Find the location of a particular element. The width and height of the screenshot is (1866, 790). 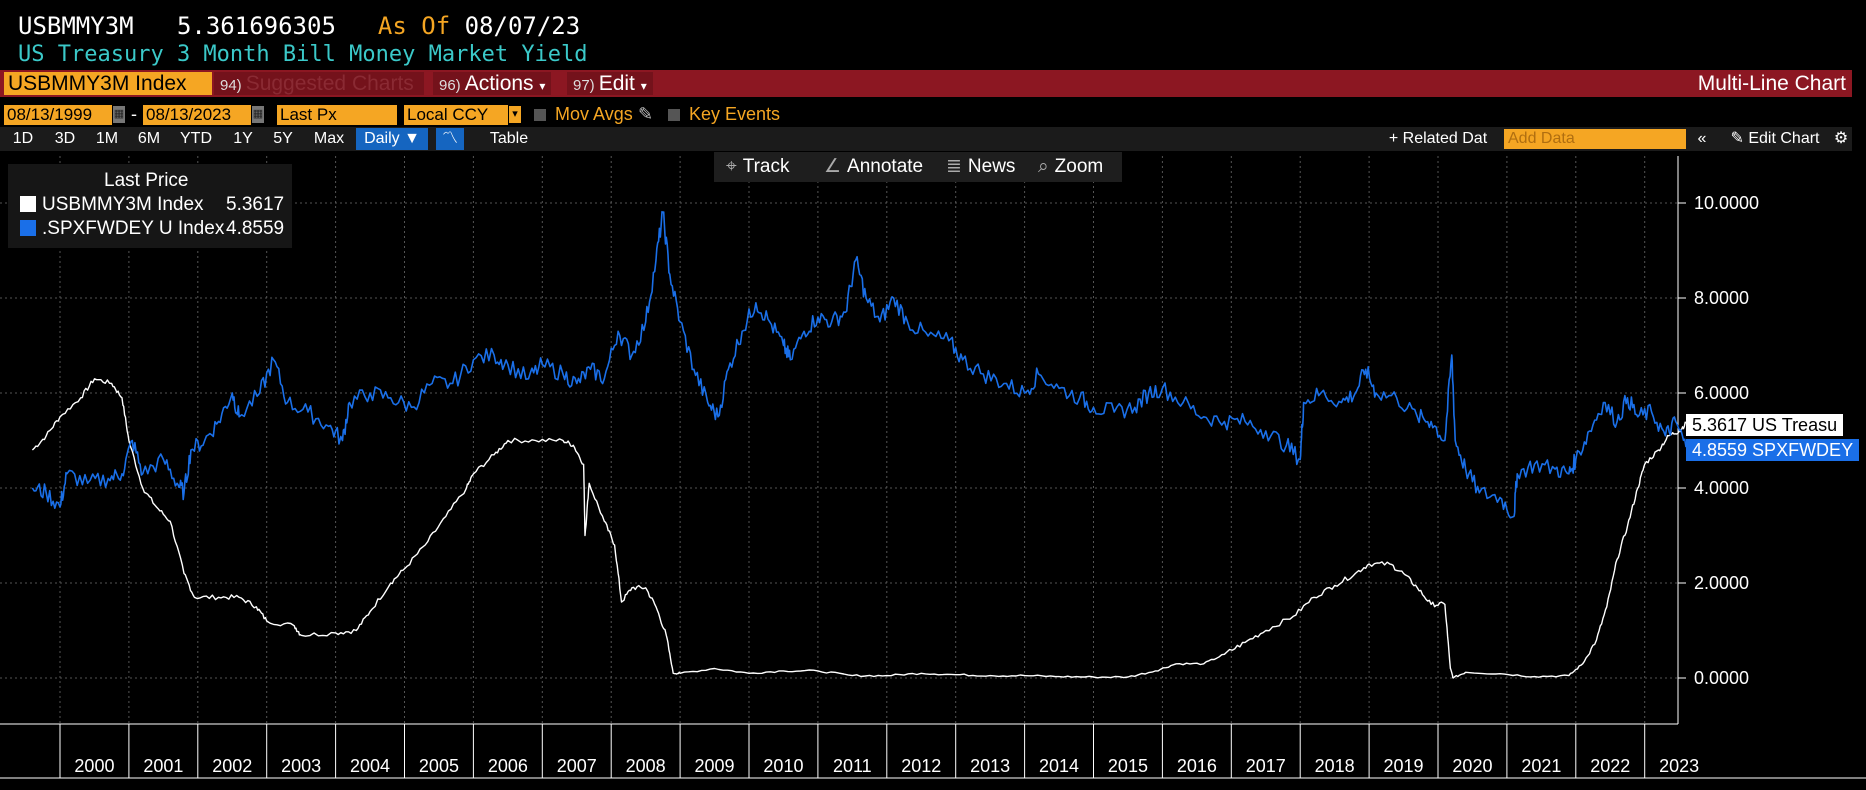

x-tick-label: 2020 is located at coordinates (1472, 766).